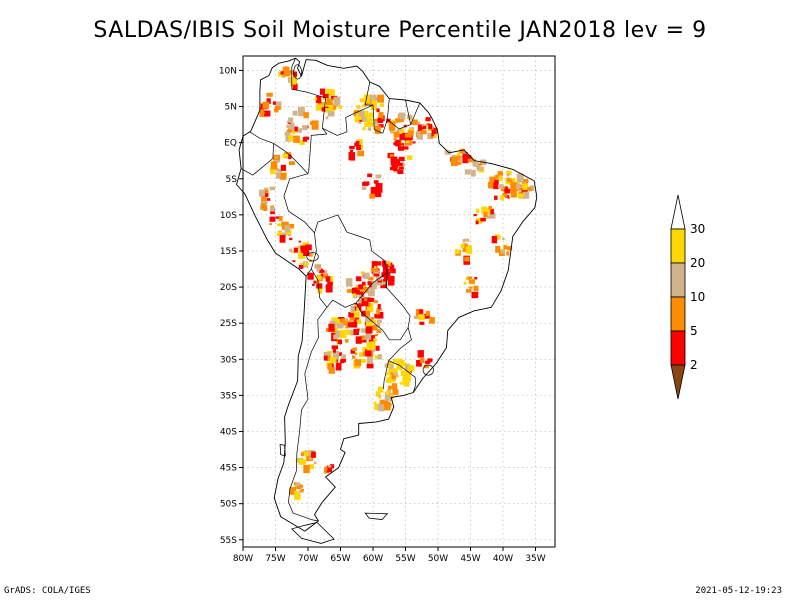  Describe the element at coordinates (308, 559) in the screenshot. I see `tick-label-lon: 70W` at that location.